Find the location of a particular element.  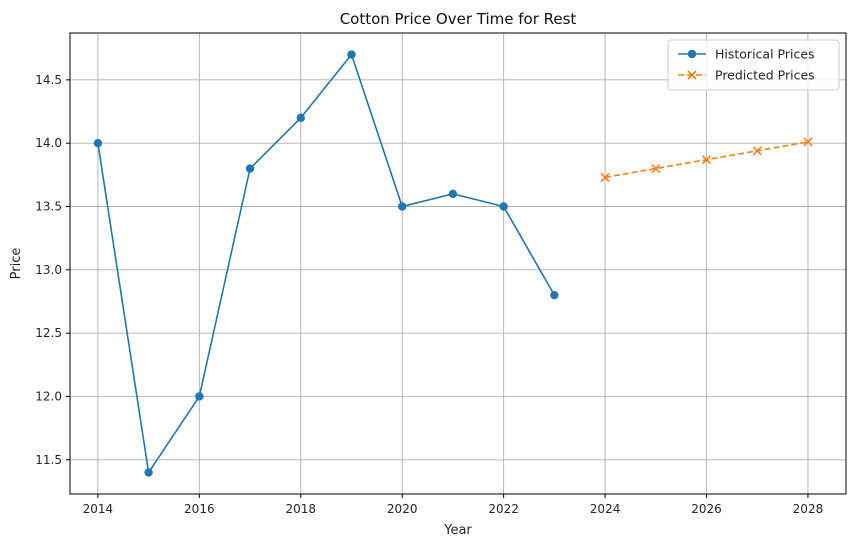

x-tick-label: 2022 is located at coordinates (503, 509).